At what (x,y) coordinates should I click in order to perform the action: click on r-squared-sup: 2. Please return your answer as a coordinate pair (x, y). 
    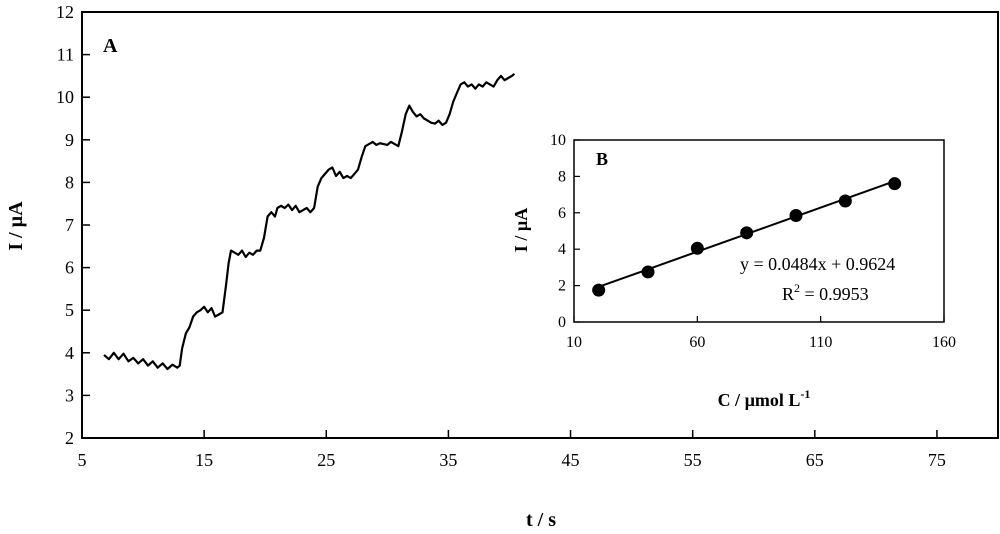
    Looking at the image, I should click on (797, 288).